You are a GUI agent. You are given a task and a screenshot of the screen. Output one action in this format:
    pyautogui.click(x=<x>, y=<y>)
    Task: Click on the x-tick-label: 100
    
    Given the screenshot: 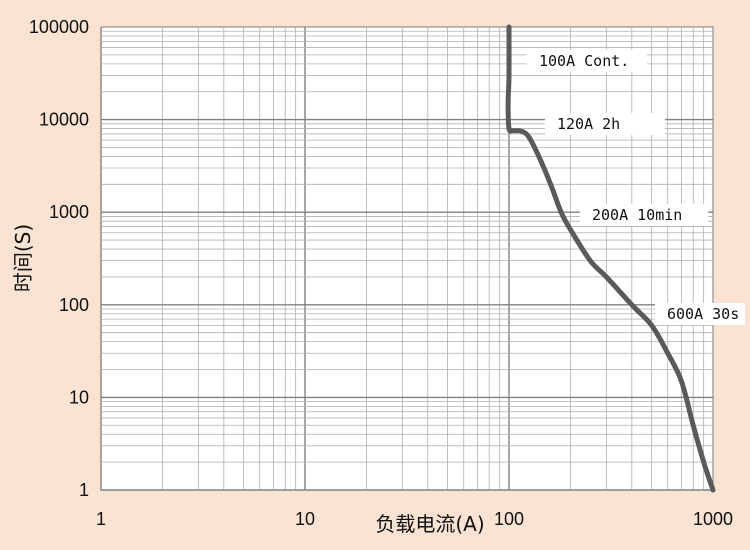 What is the action you would take?
    pyautogui.click(x=509, y=519)
    